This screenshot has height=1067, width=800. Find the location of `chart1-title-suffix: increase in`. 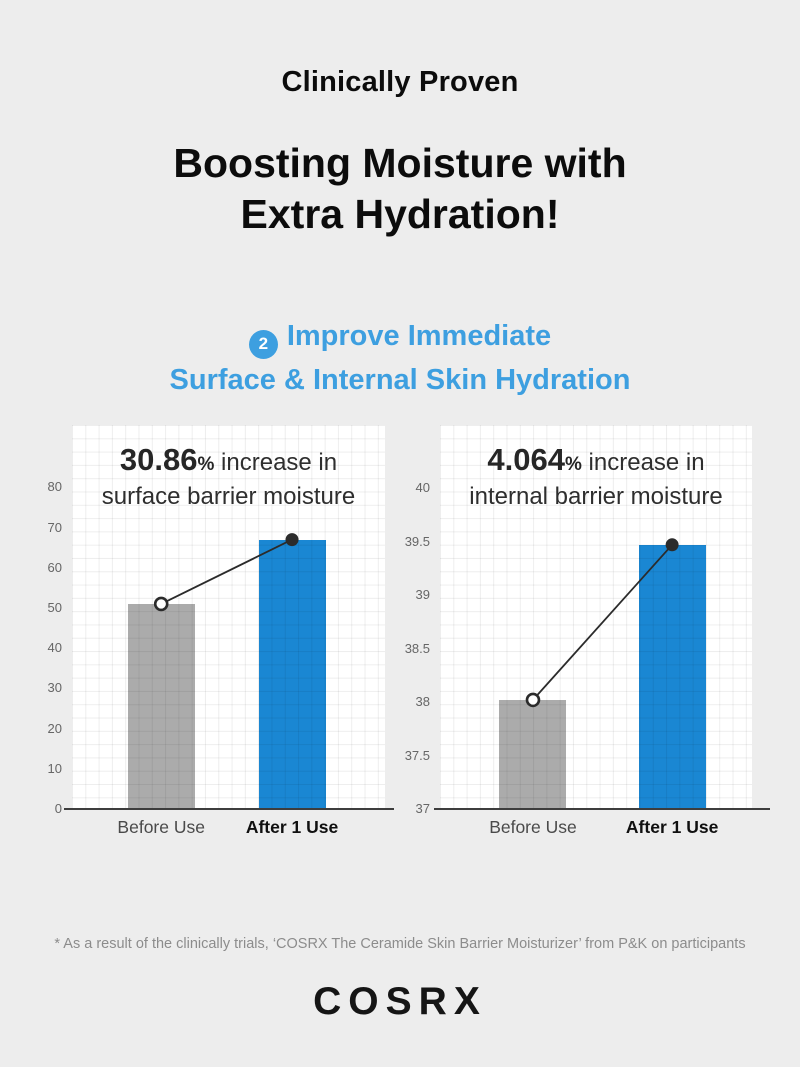

chart1-title-suffix: increase in is located at coordinates (276, 462).